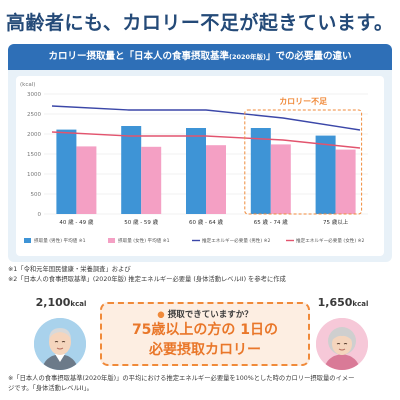 The image size is (400, 400). Describe the element at coordinates (138, 56) in the screenshot. I see `chart-banner-main: カロリー摂取量と「日本人の食事摂取基準` at that location.